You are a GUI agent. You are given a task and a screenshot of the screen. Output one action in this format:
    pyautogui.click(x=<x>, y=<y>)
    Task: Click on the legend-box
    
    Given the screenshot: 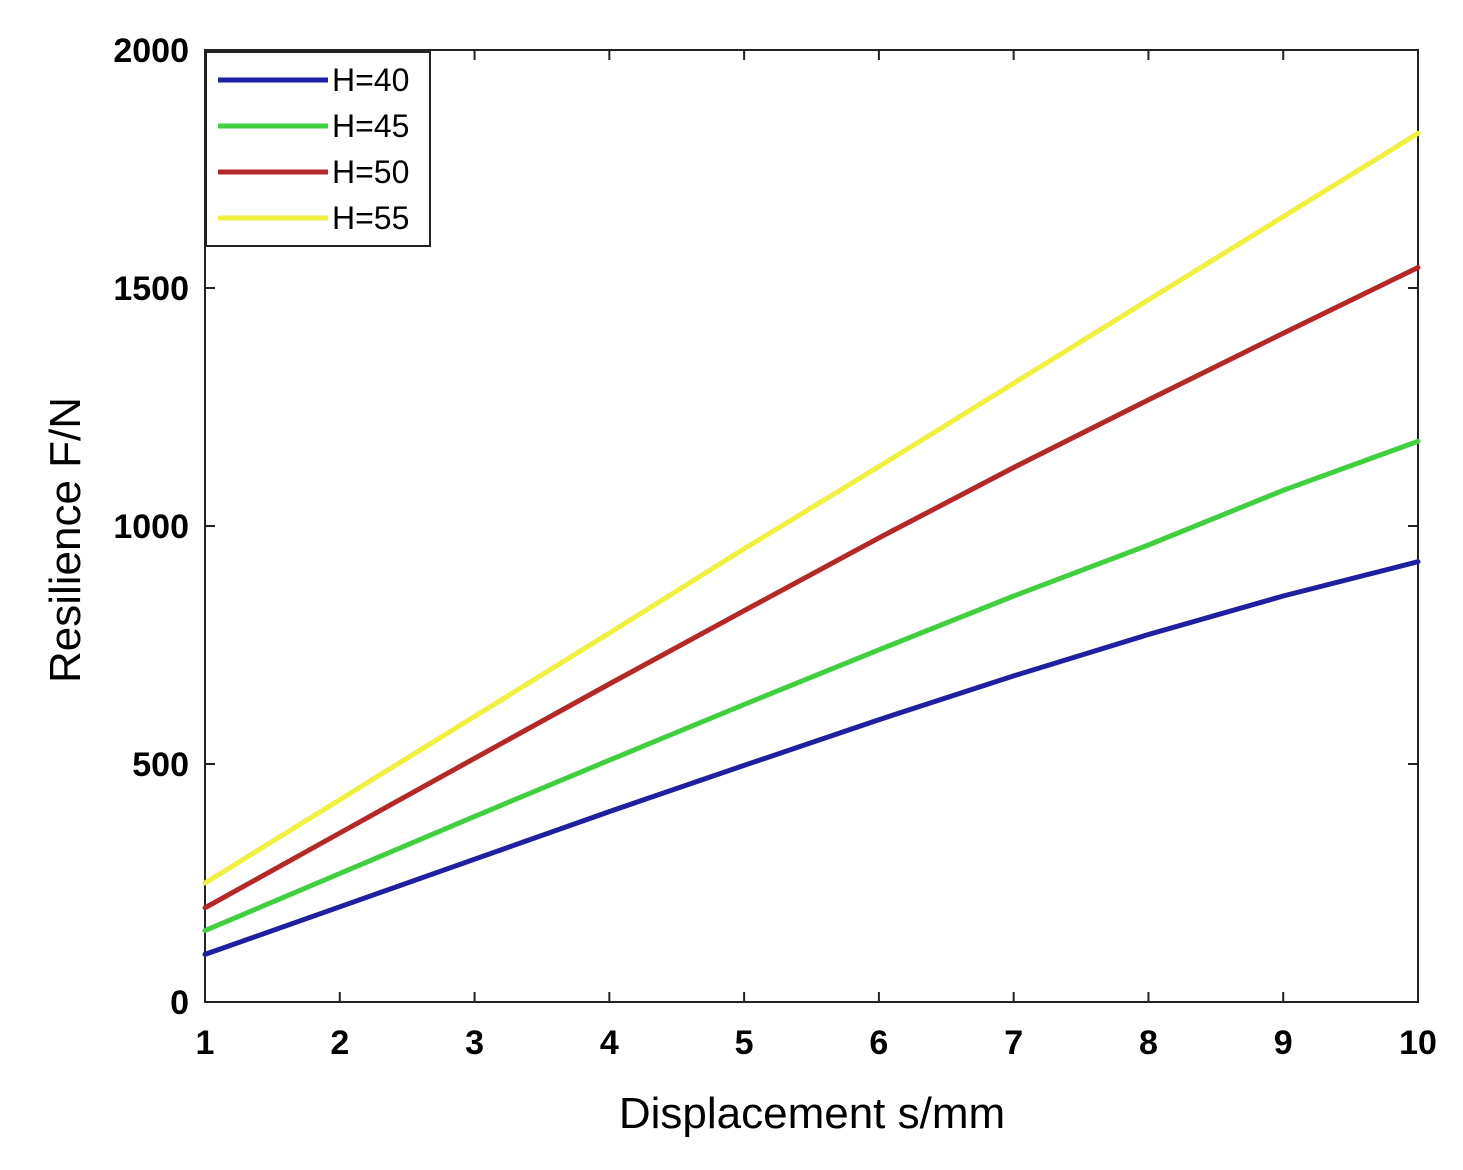 What is the action you would take?
    pyautogui.click(x=318, y=149)
    